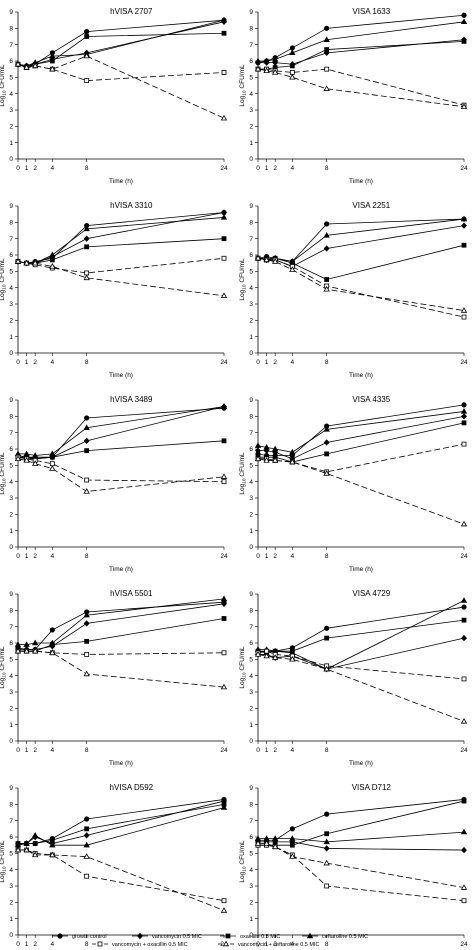 The height and width of the screenshot is (950, 474). Describe the element at coordinates (275, 362) in the screenshot. I see `x-tick-label: 2` at that location.